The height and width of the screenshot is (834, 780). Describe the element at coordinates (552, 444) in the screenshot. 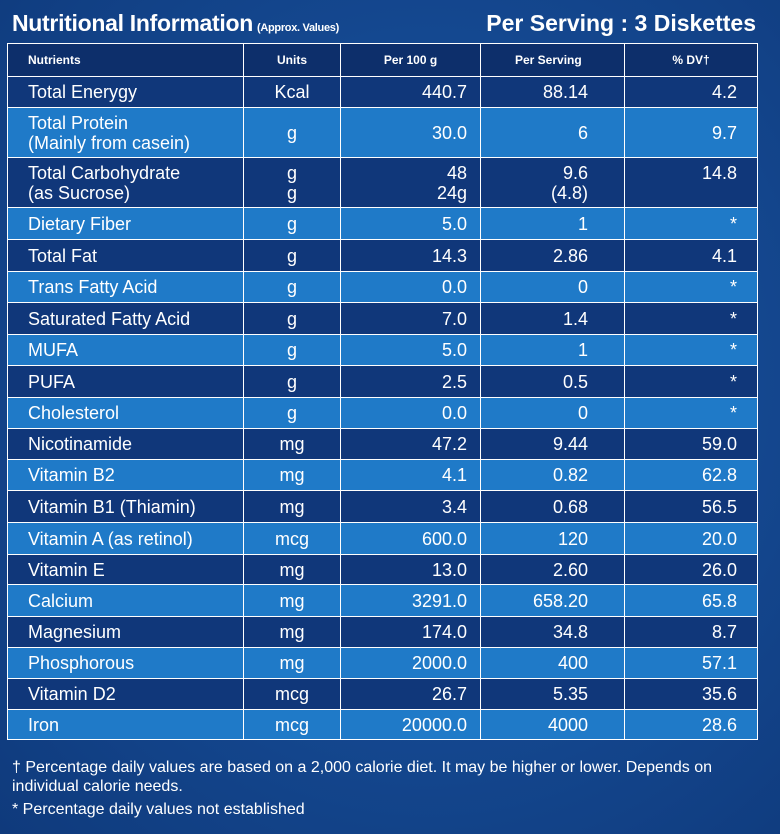

I see `nutrient-per-serving: 9.44` at that location.